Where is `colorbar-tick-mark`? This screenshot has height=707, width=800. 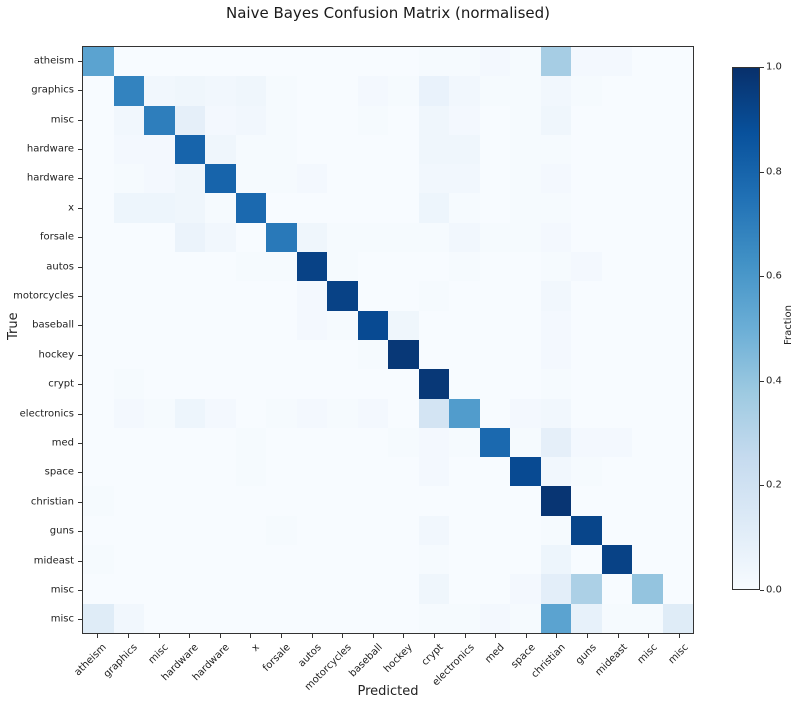 colorbar-tick-mark is located at coordinates (762, 486).